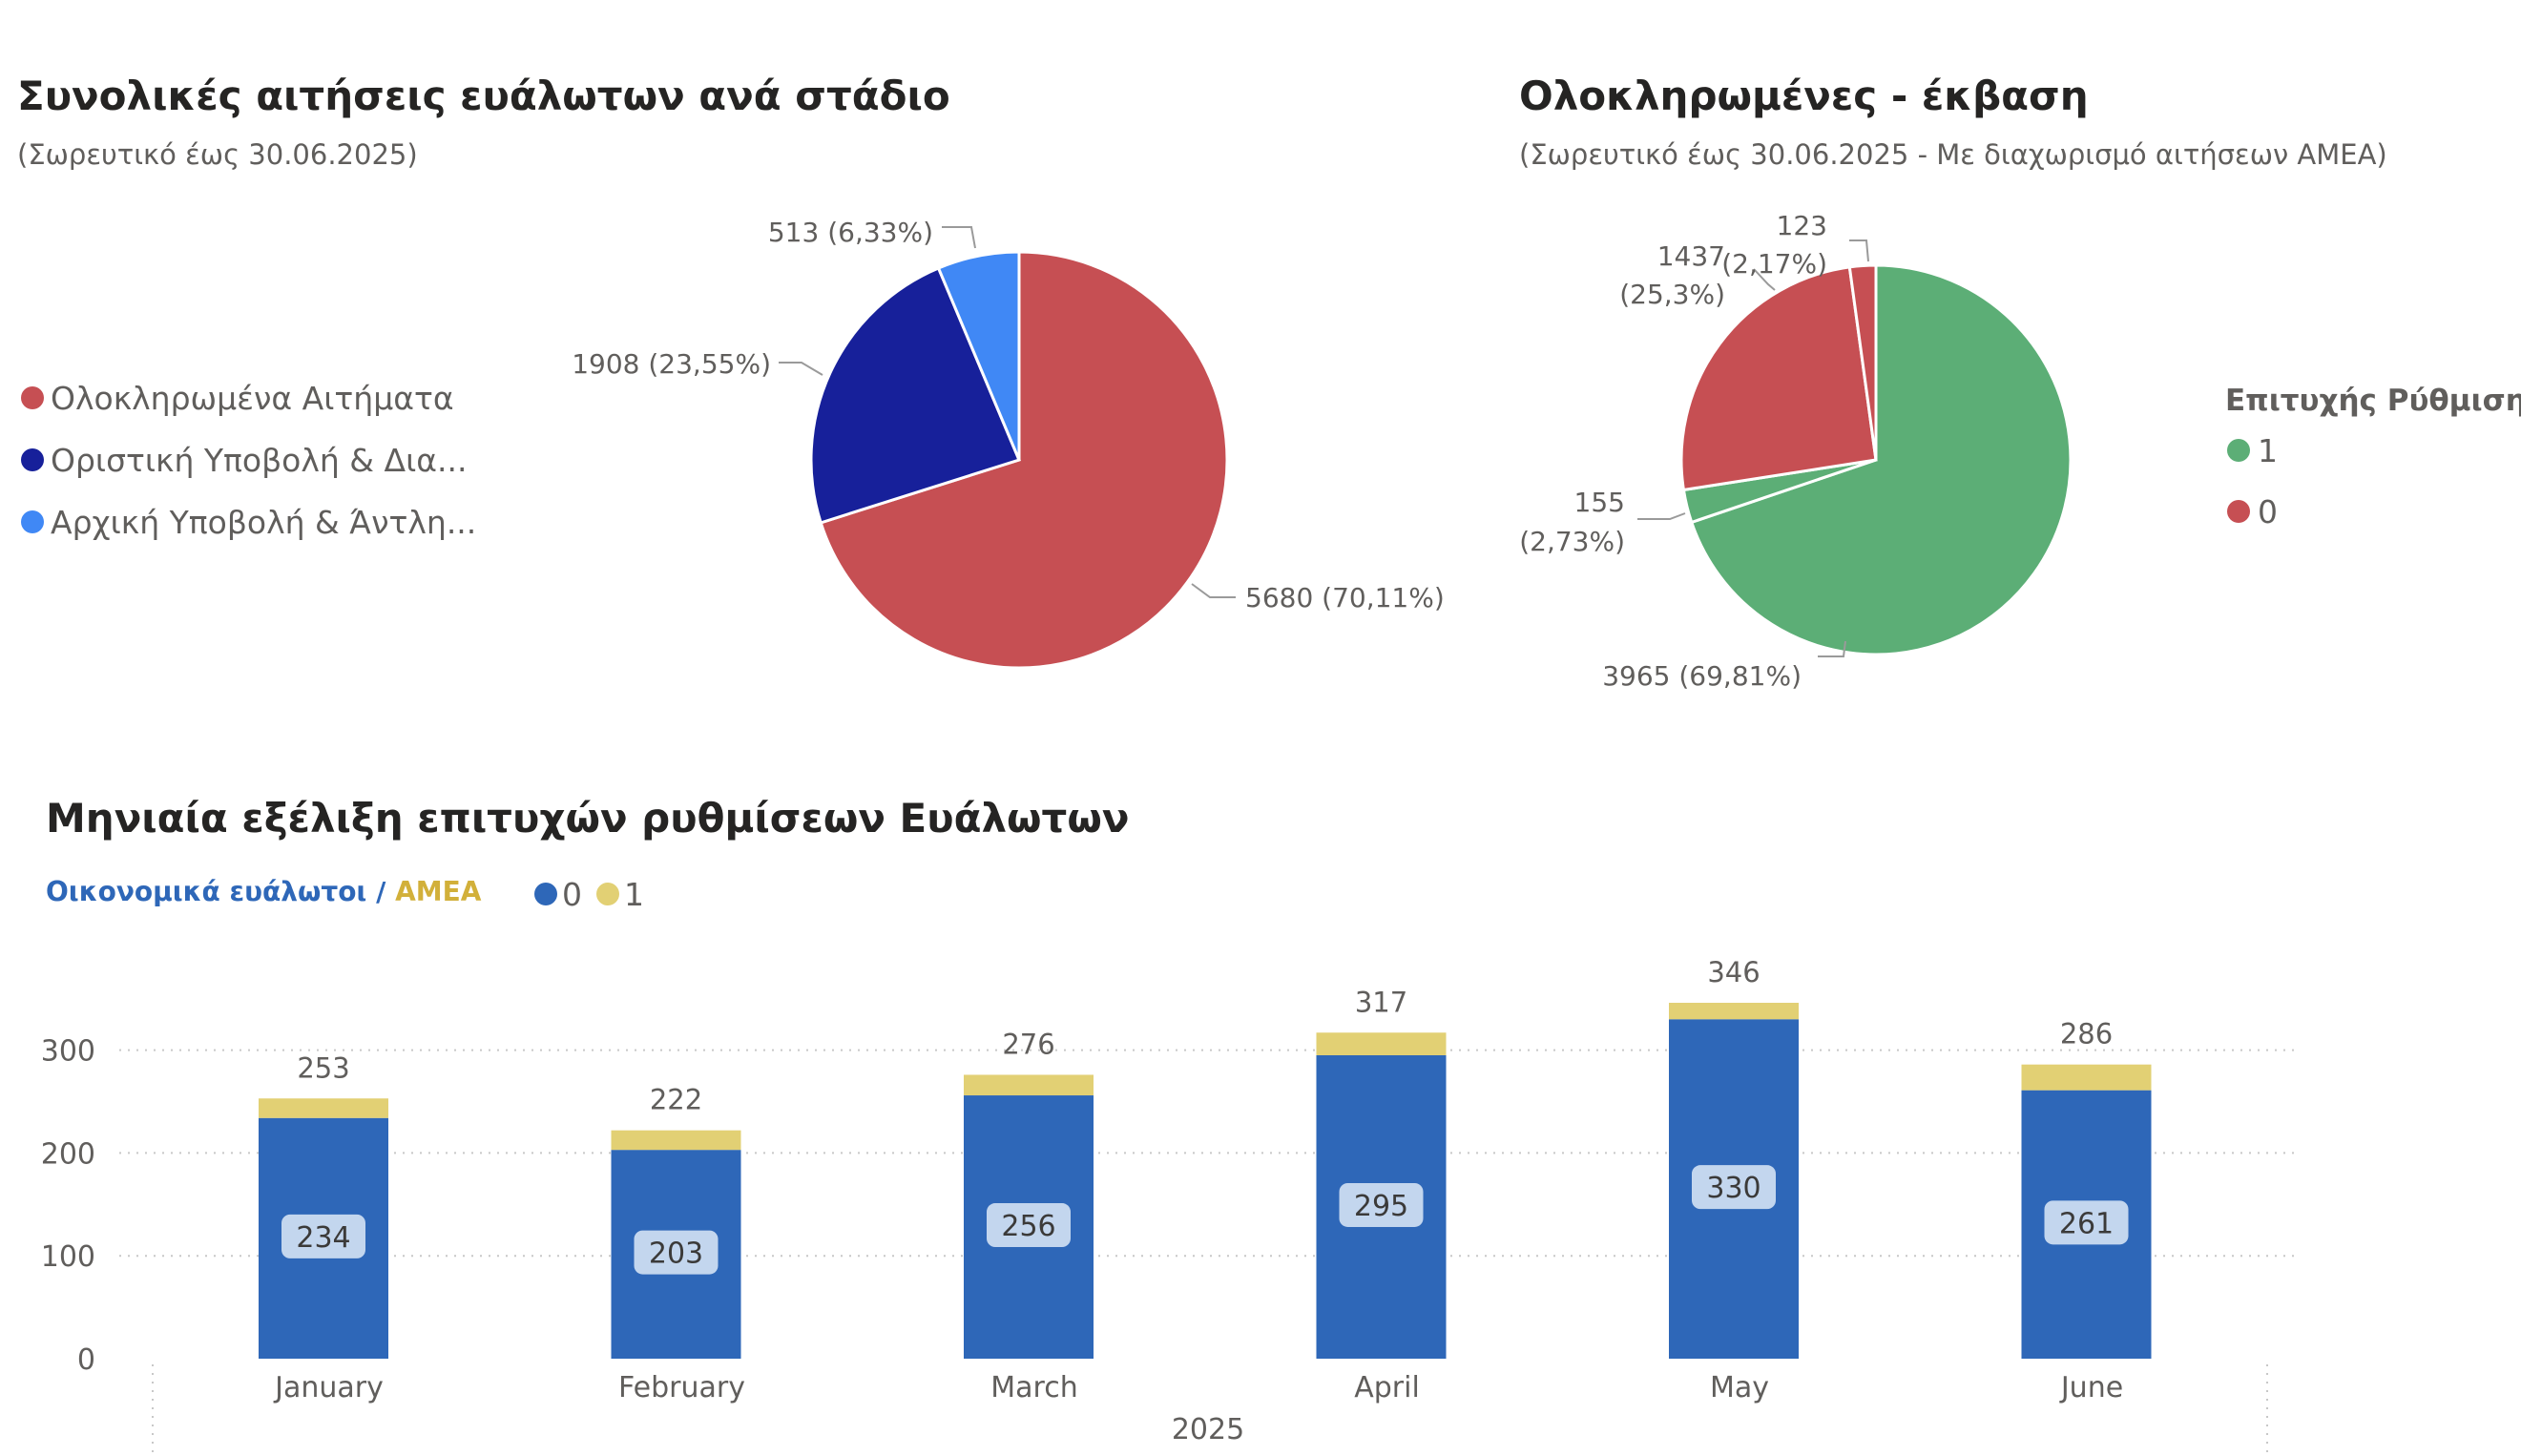 The height and width of the screenshot is (1456, 2521). Describe the element at coordinates (68, 1257) in the screenshot. I see `y-tick-label: 100` at that location.